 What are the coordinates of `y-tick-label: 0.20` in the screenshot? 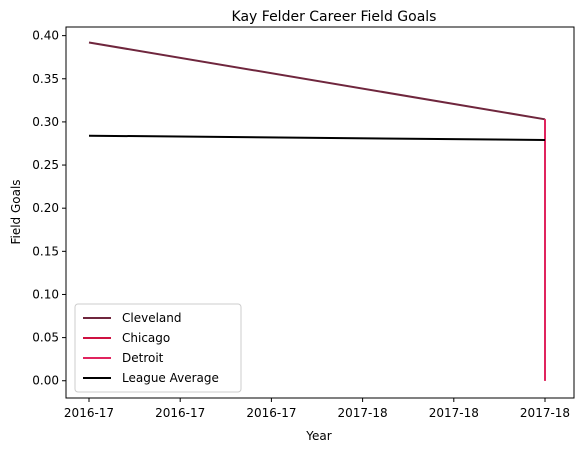 It's located at (45, 208).